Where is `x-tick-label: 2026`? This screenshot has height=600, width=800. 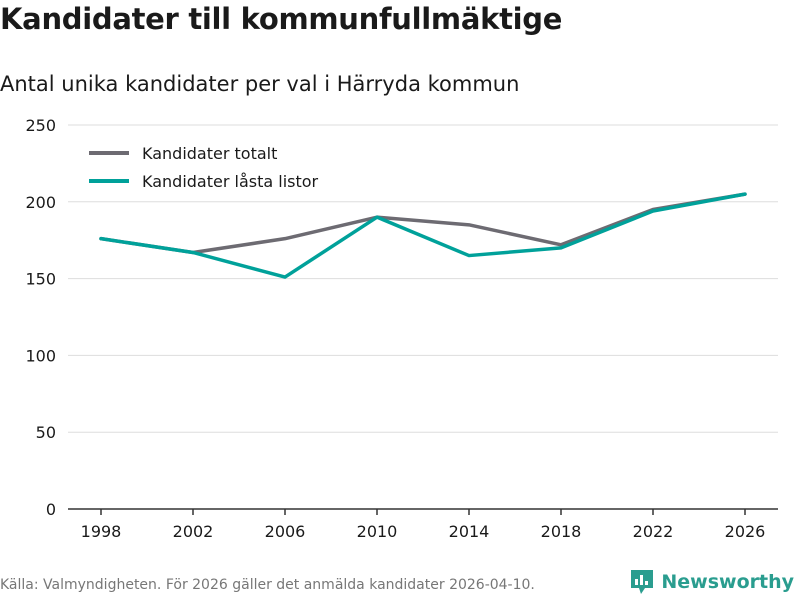 x-tick-label: 2026 is located at coordinates (745, 531).